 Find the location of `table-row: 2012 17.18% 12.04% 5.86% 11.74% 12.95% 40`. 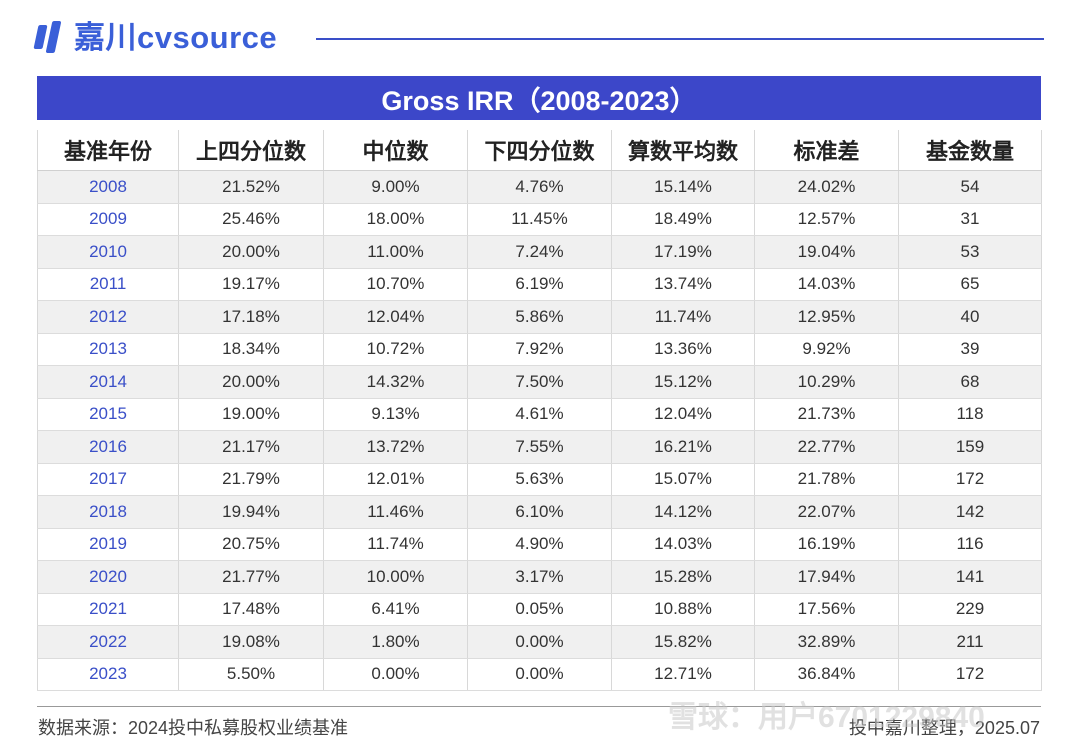

table-row: 2012 17.18% 12.04% 5.86% 11.74% 12.95% 40 is located at coordinates (539, 317).